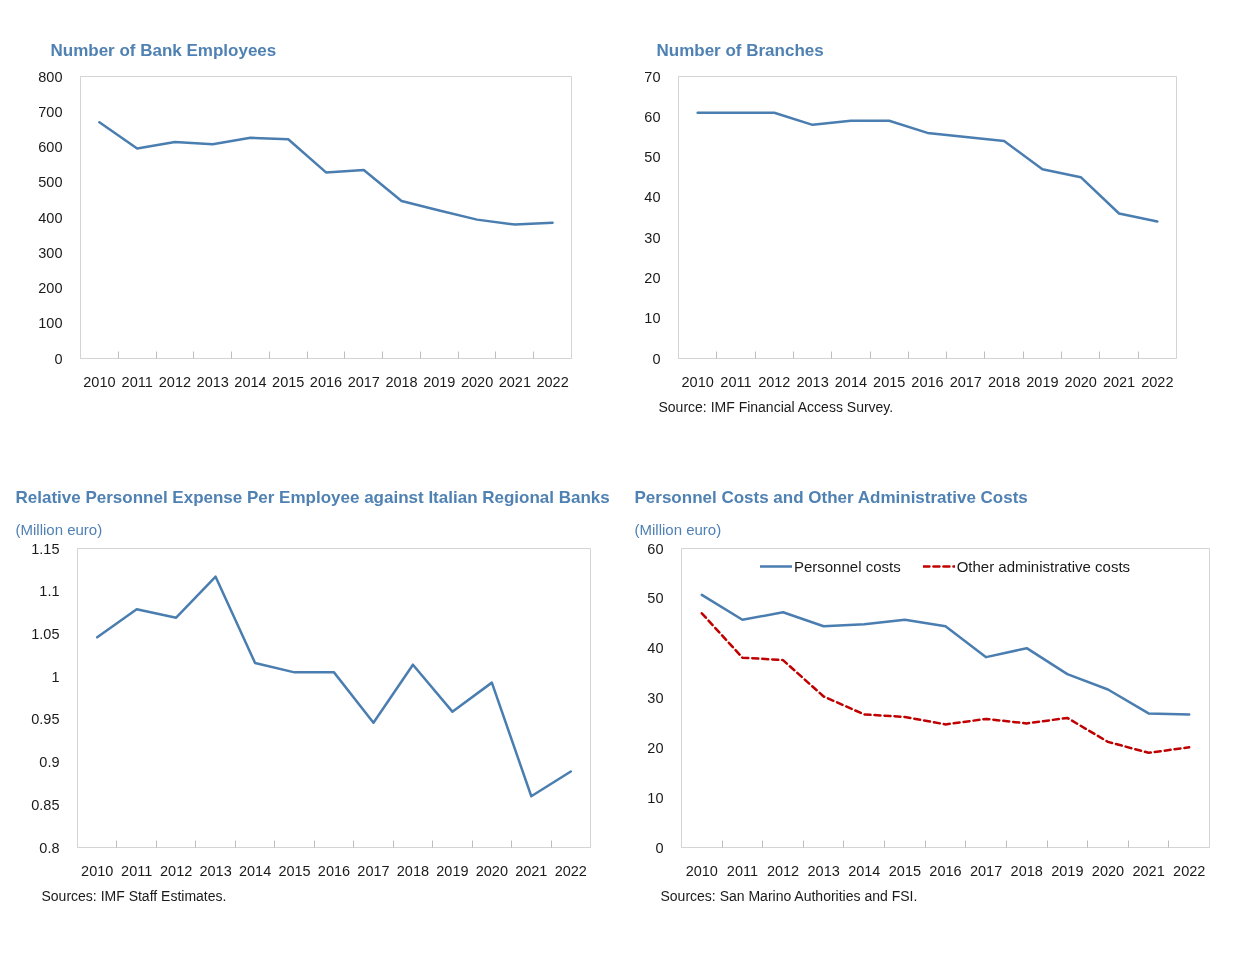  What do you see at coordinates (50, 111) in the screenshot?
I see `y-tick-label: 700` at bounding box center [50, 111].